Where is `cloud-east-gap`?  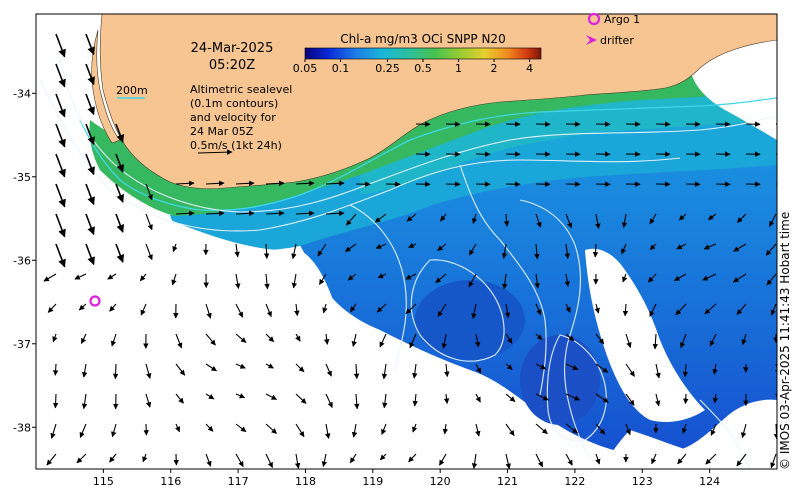 cloud-east-gap is located at coordinates (645, 335).